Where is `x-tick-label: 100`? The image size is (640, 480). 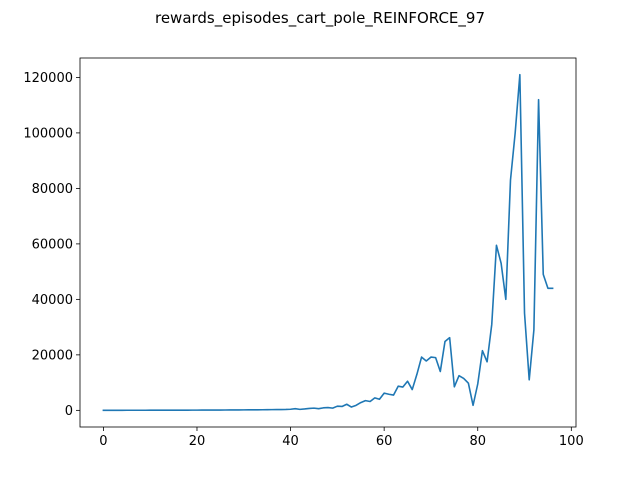
x-tick-label: 100 is located at coordinates (571, 441).